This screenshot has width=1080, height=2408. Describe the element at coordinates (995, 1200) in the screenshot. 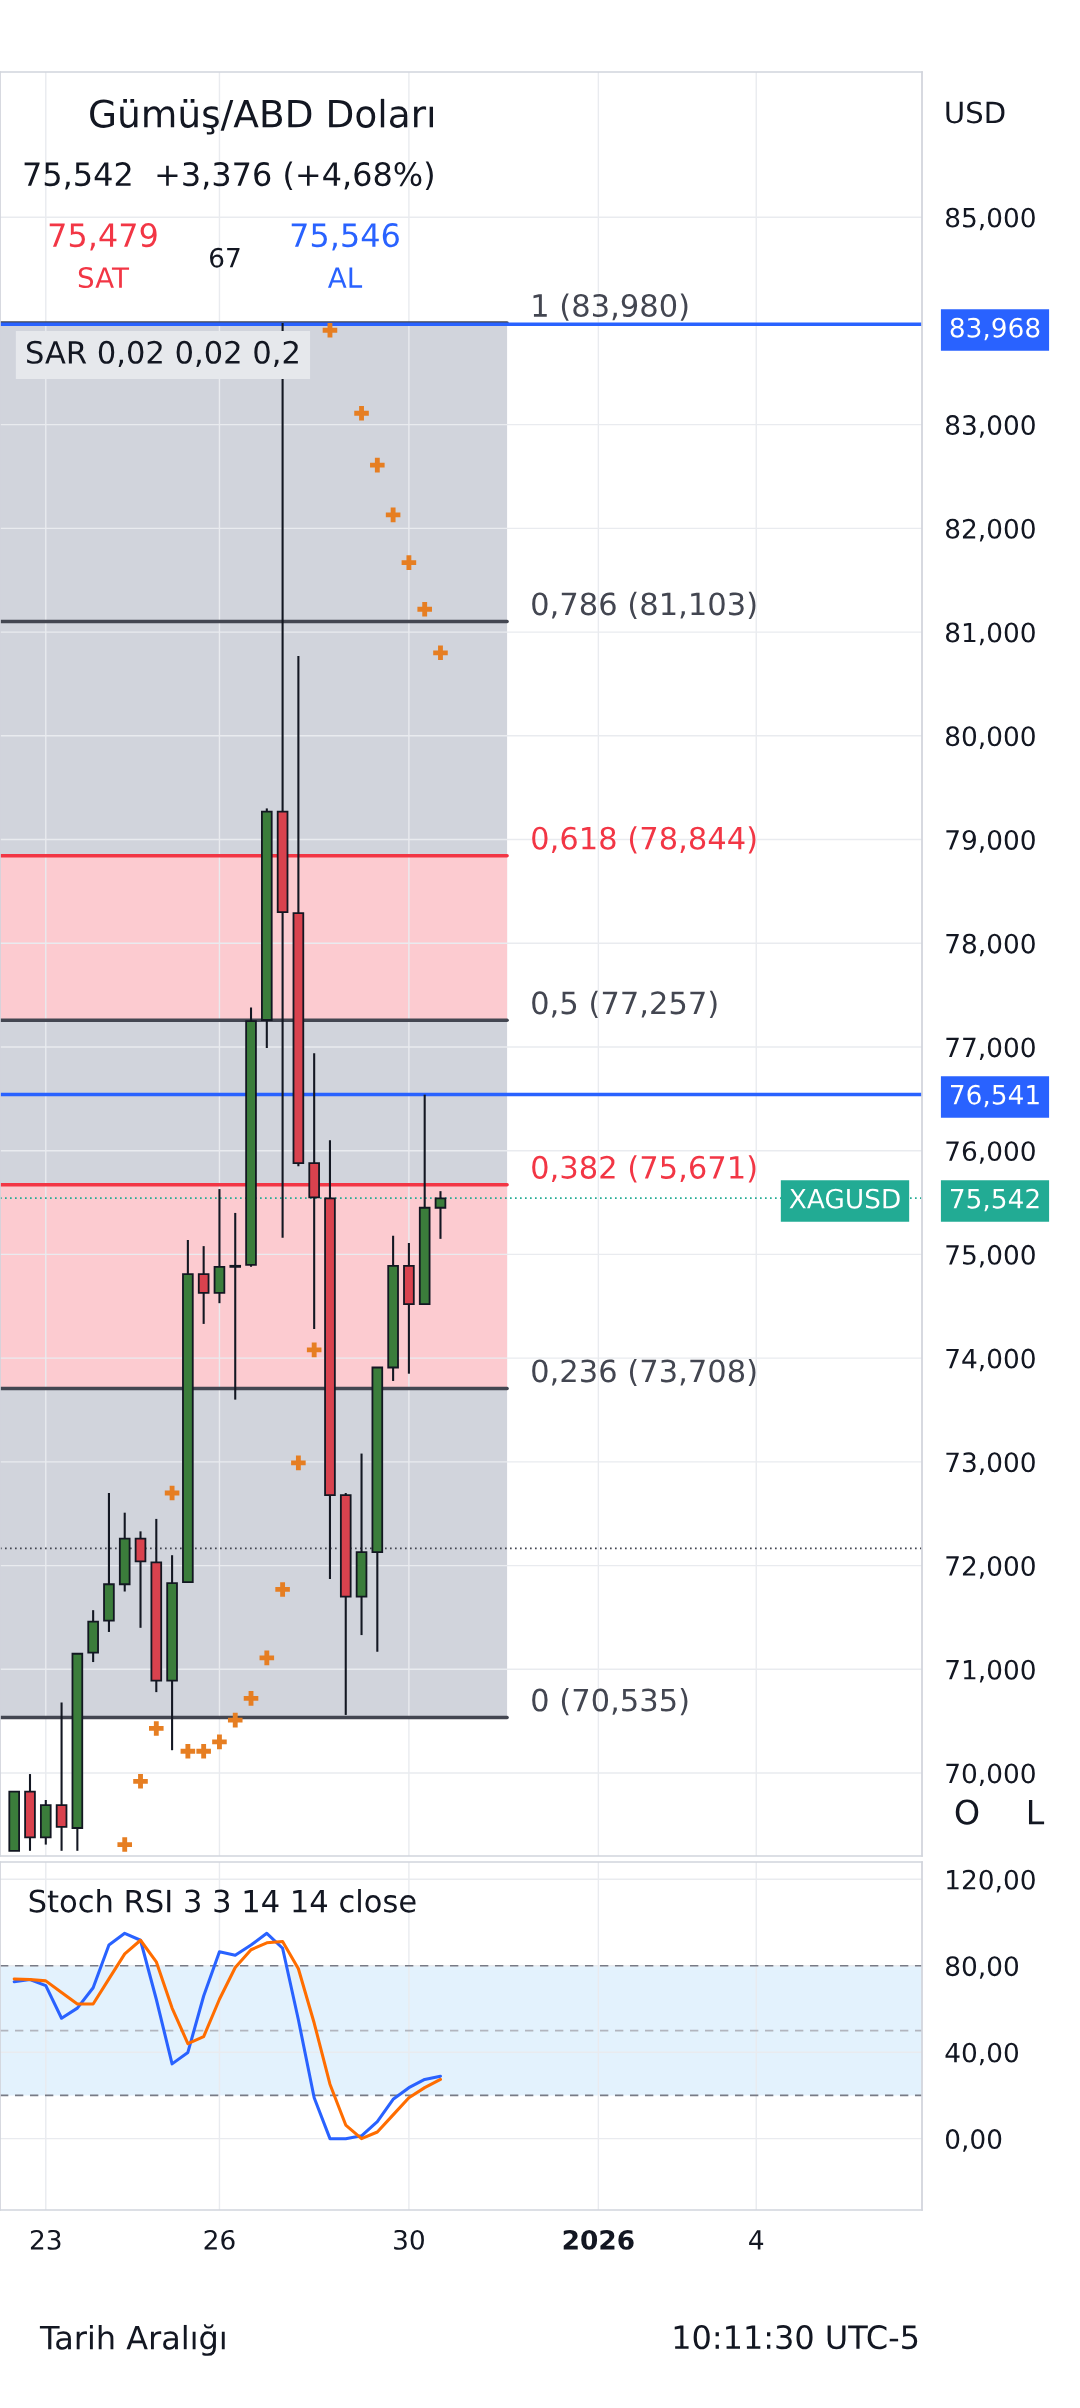

I see `text: 75,542` at that location.